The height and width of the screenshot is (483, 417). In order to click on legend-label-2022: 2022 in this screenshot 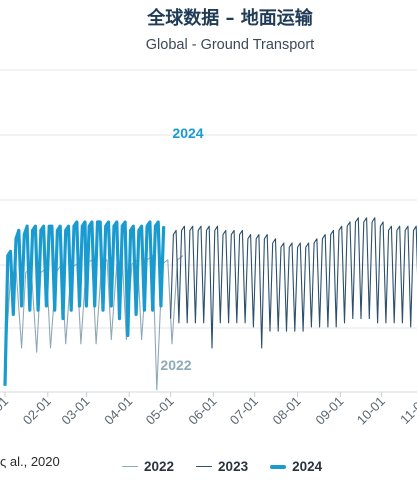, I will do `click(159, 466)`.